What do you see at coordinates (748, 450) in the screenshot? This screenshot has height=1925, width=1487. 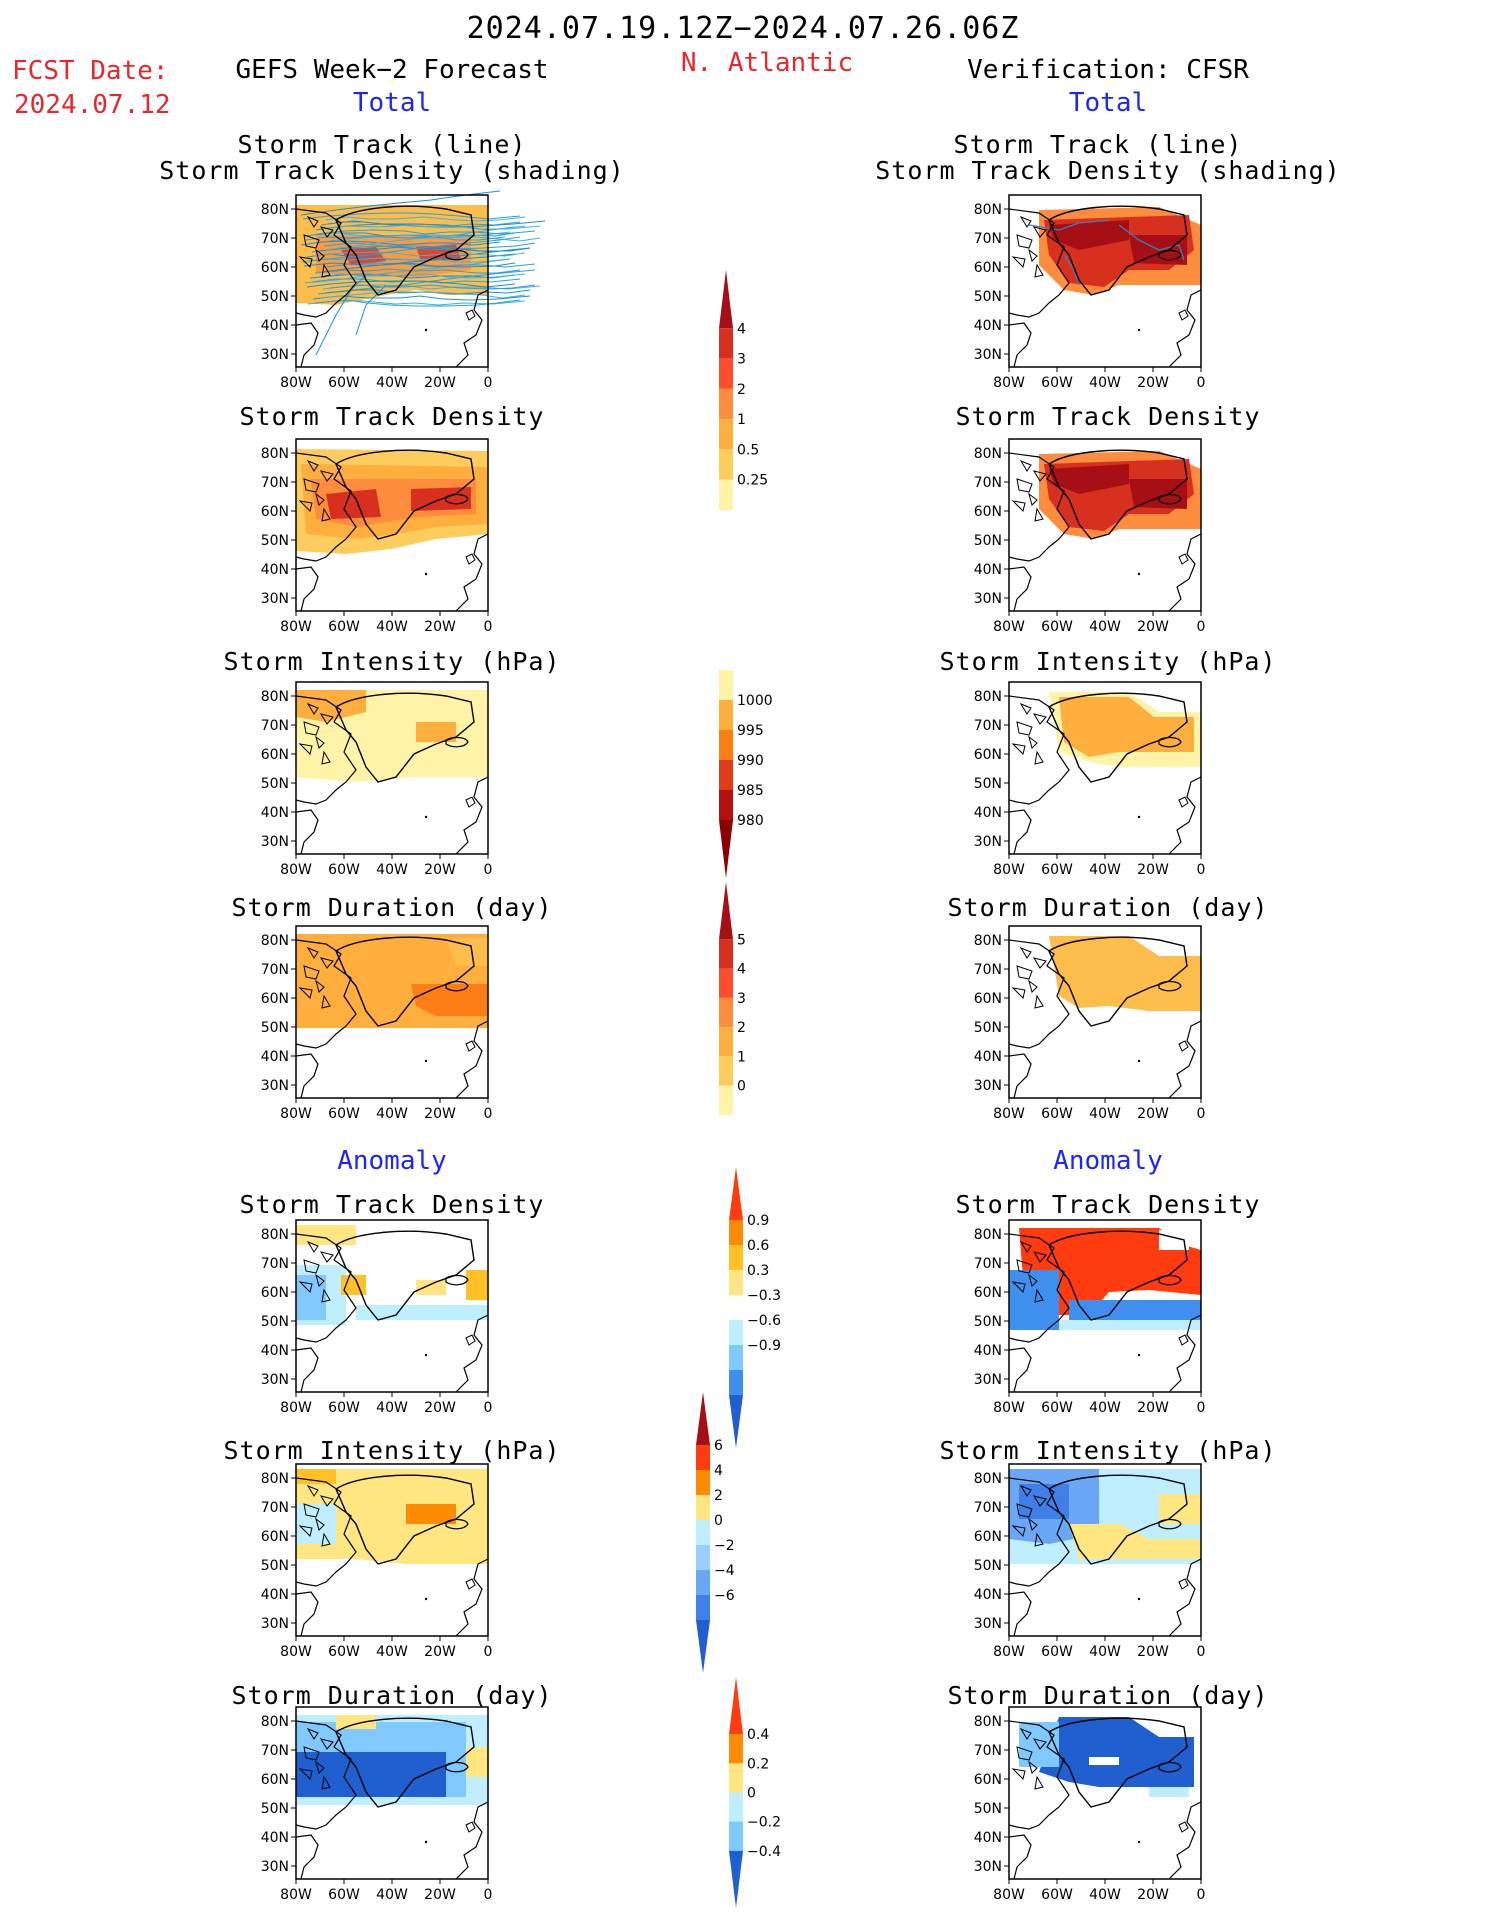 I see `colorbar-label: 0.5` at bounding box center [748, 450].